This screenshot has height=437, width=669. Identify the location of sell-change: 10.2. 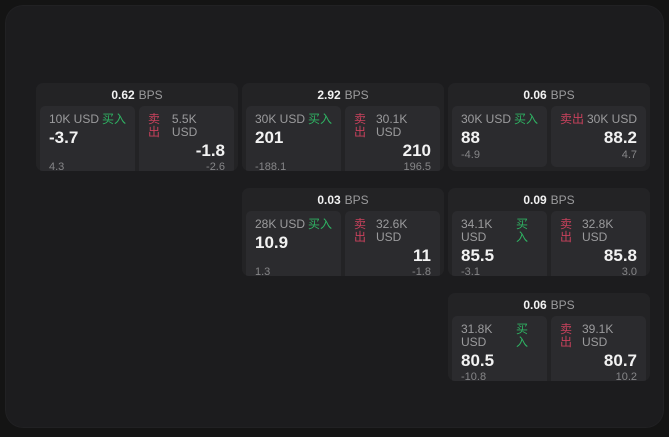
(626, 376).